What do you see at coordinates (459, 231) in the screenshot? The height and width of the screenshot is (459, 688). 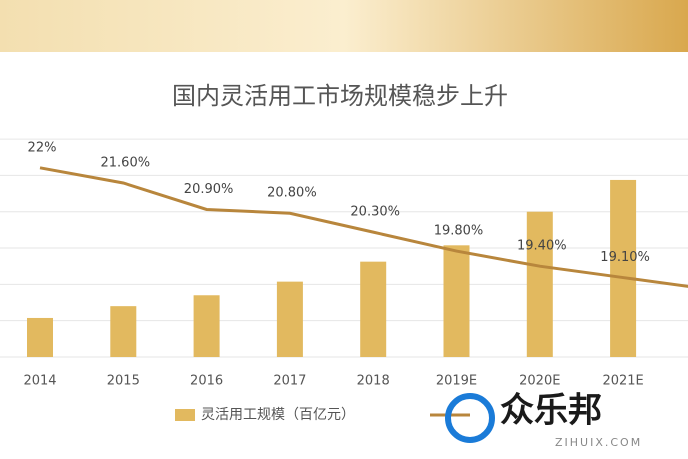 I see `data-label: 19.80%` at bounding box center [459, 231].